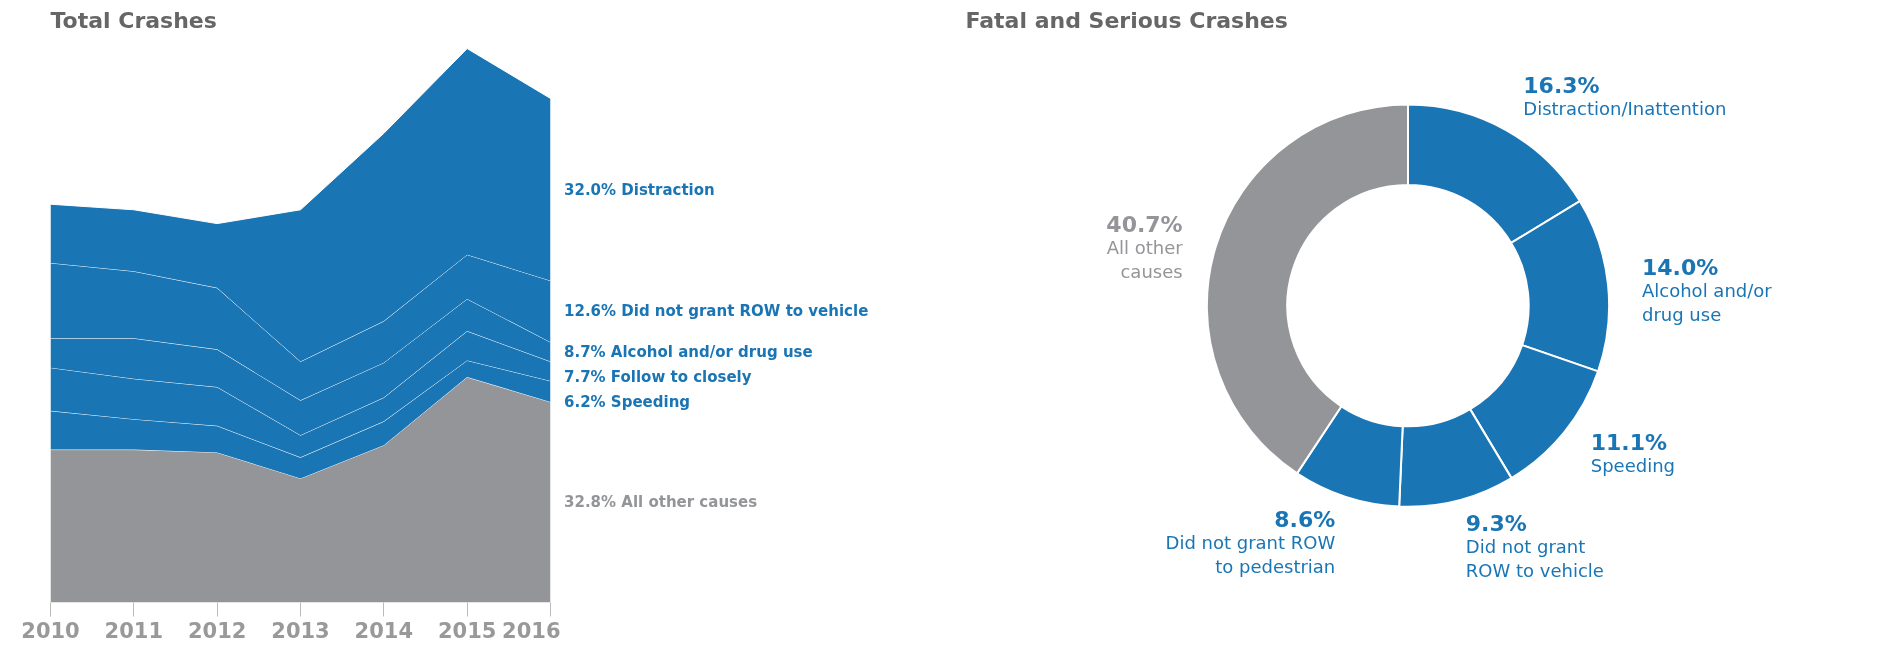 The height and width of the screenshot is (660, 1882). Describe the element at coordinates (661, 502) in the screenshot. I see `series-label: 32.8% All other causes` at that location.